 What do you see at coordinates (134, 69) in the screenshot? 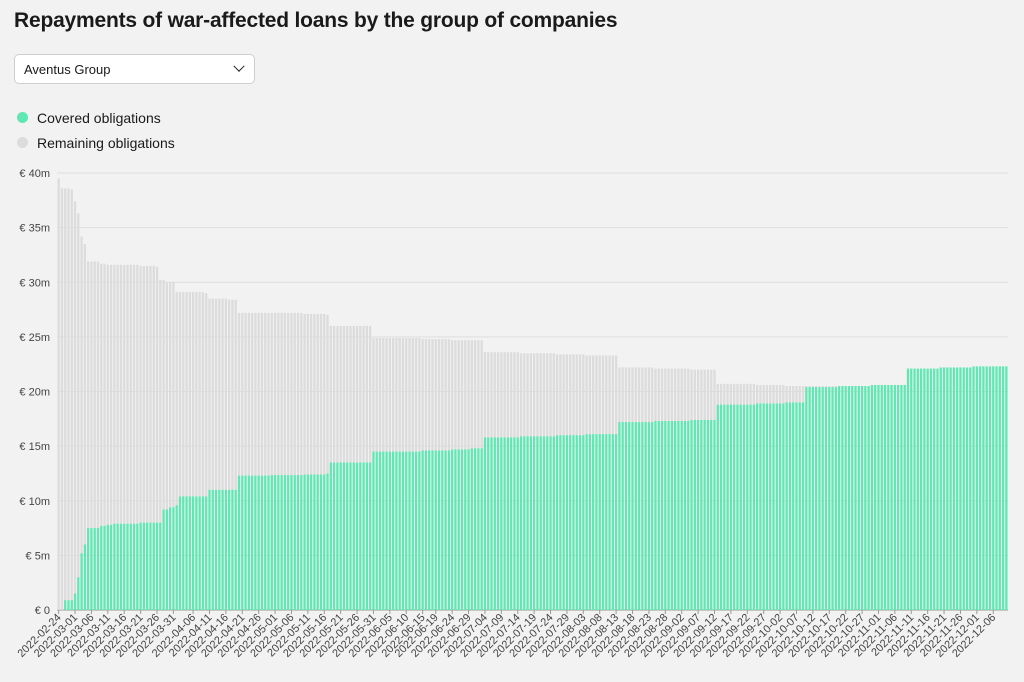
I see `company-group-select: Aventus Group` at bounding box center [134, 69].